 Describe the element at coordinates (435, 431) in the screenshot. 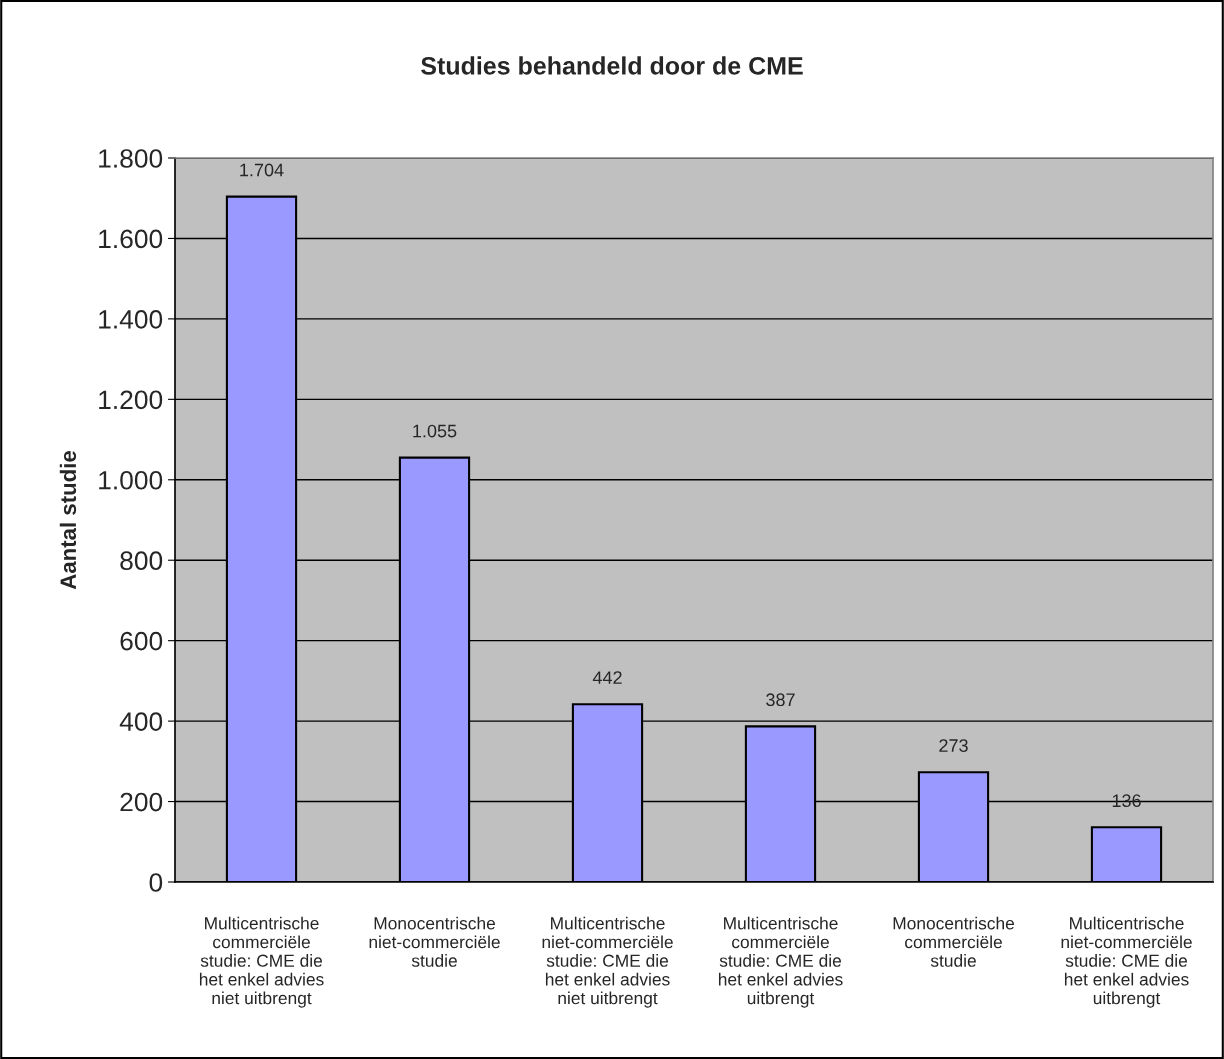

I see `data-label: 1.055` at that location.